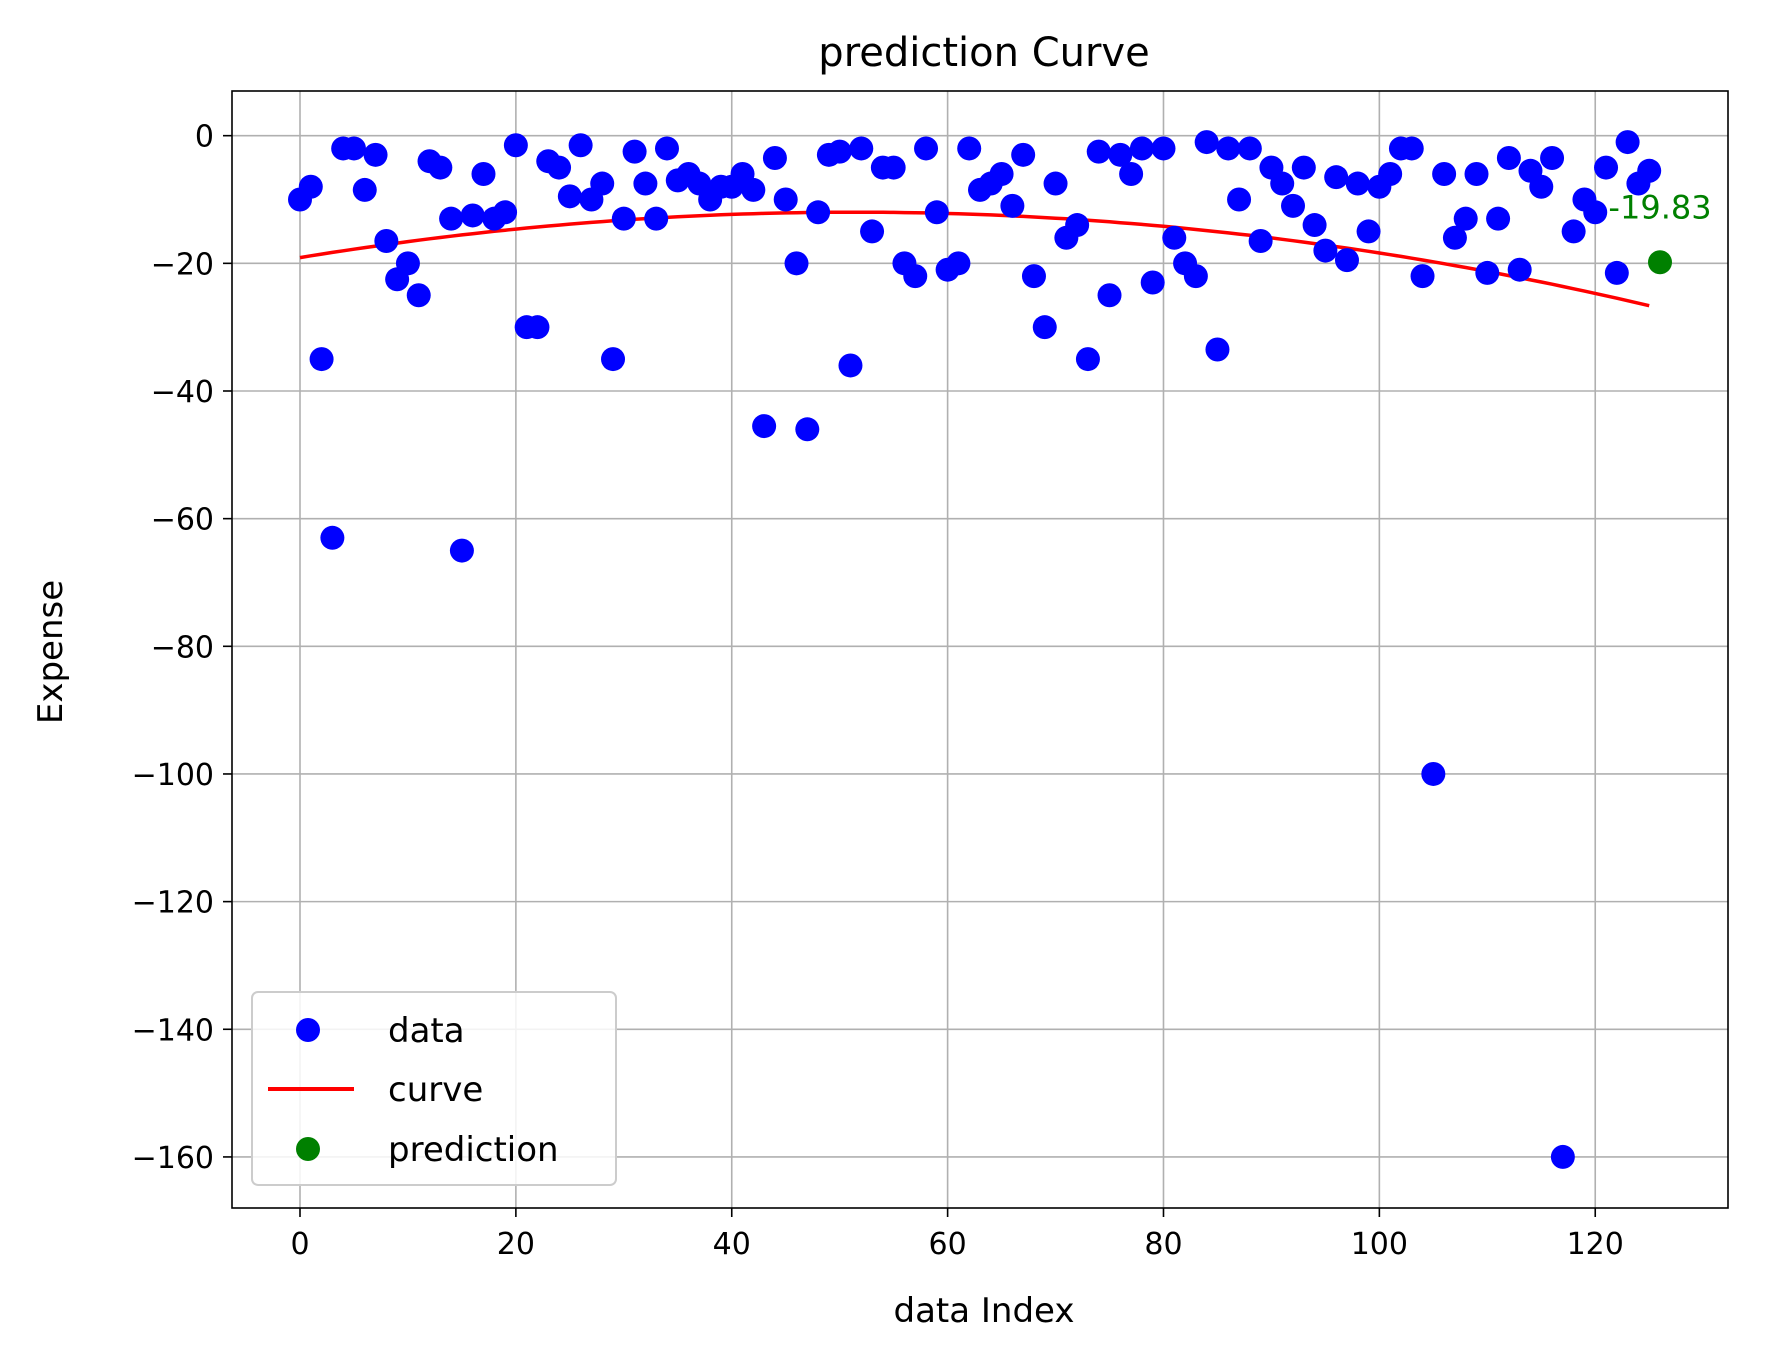 This screenshot has width=1768, height=1357. I want to click on y-tick-label: −20, so click(182, 264).